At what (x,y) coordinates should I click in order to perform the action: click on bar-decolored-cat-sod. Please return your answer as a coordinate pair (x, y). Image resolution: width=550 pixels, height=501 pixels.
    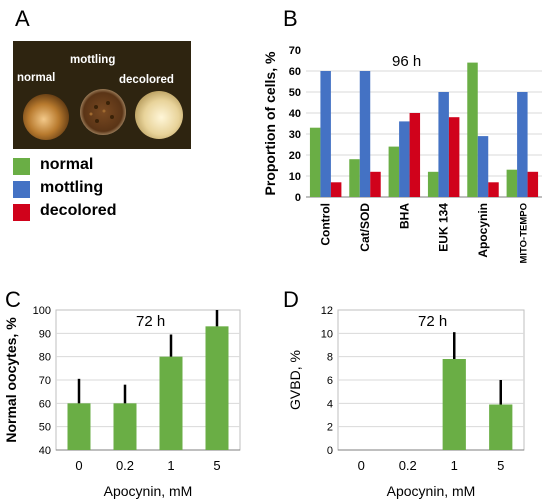
    Looking at the image, I should click on (375, 184).